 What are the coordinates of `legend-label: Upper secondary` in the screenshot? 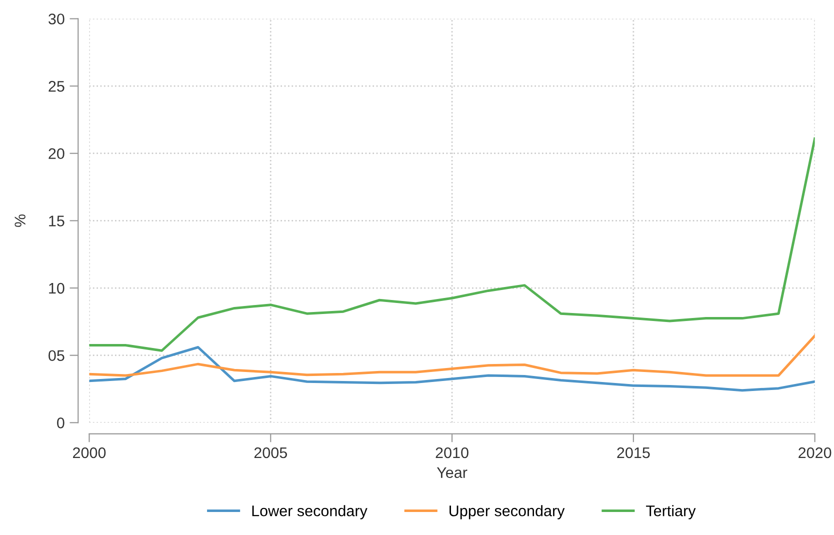 It's located at (507, 512).